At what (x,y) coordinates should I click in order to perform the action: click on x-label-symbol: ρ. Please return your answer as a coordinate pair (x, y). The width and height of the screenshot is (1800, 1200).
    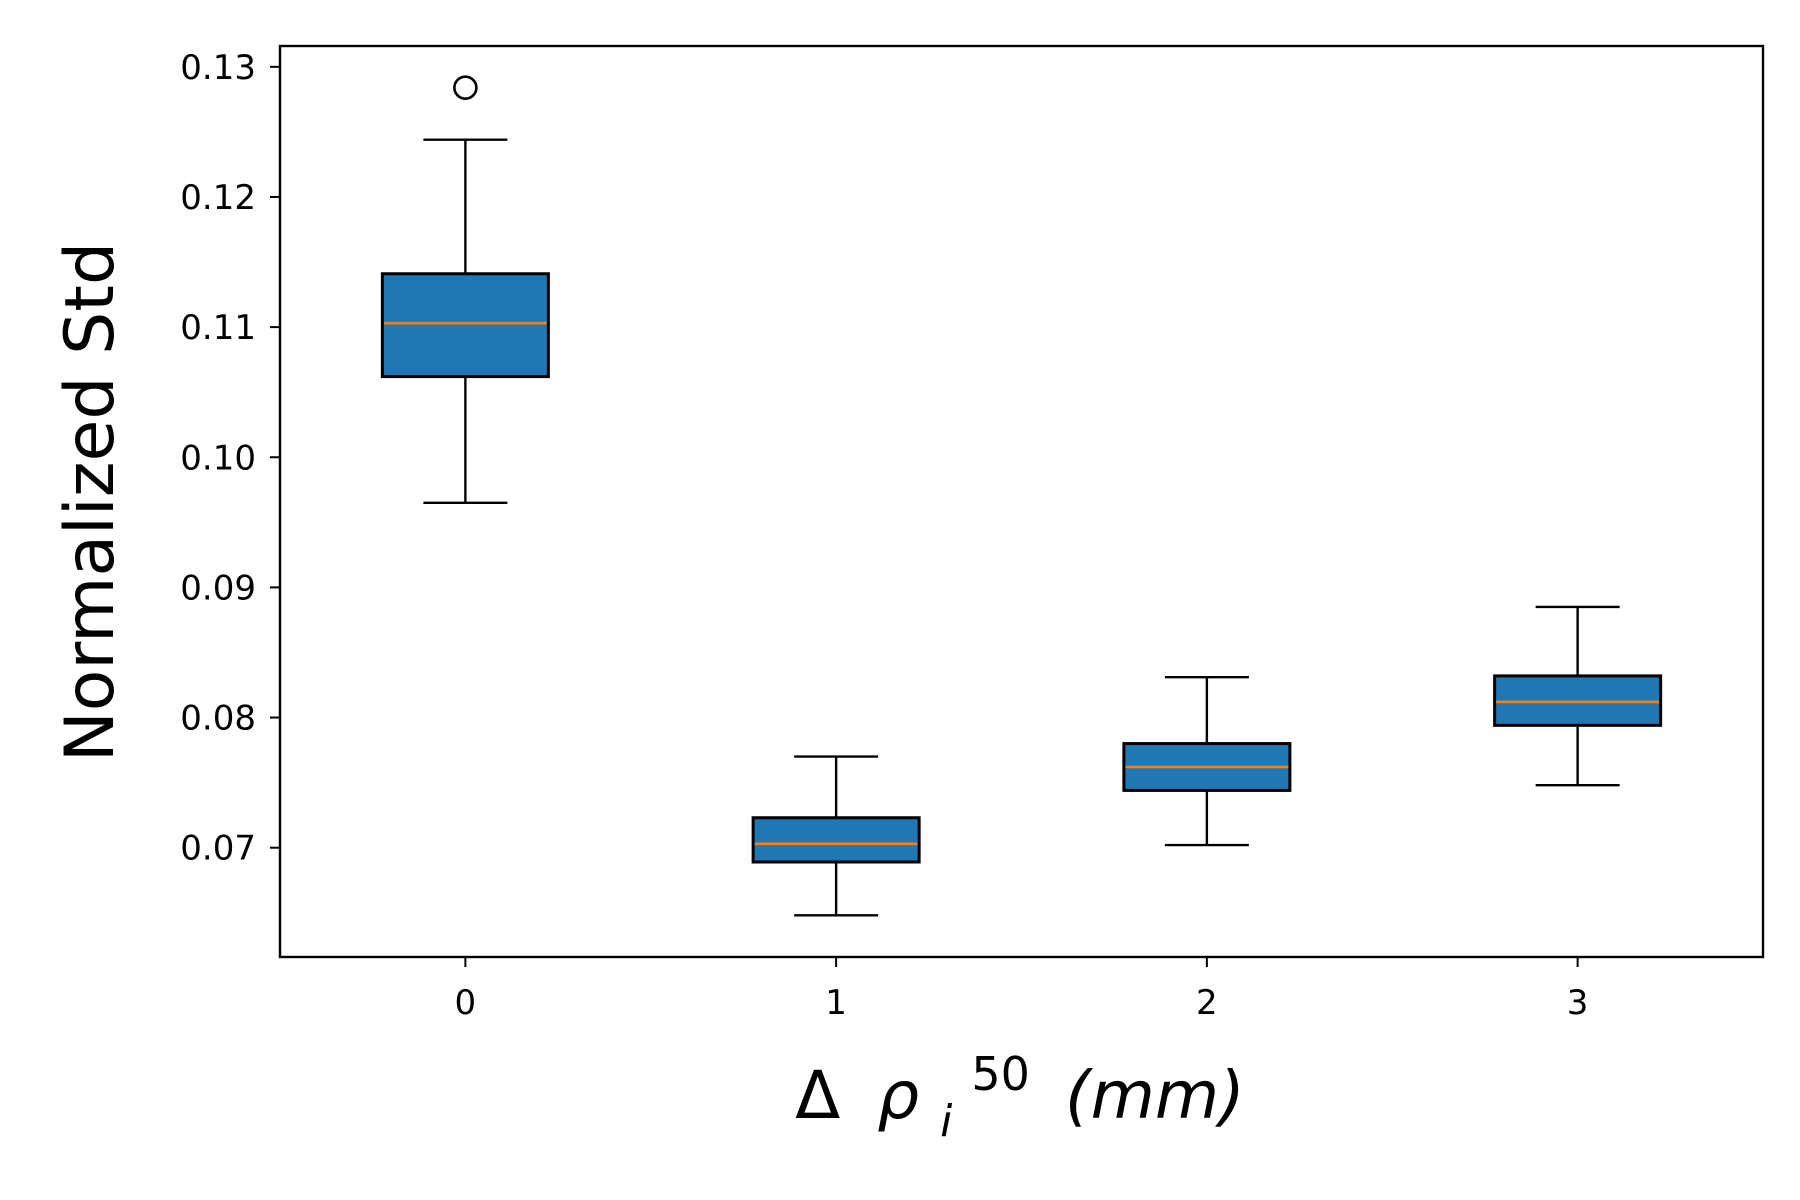
    Looking at the image, I should click on (898, 1095).